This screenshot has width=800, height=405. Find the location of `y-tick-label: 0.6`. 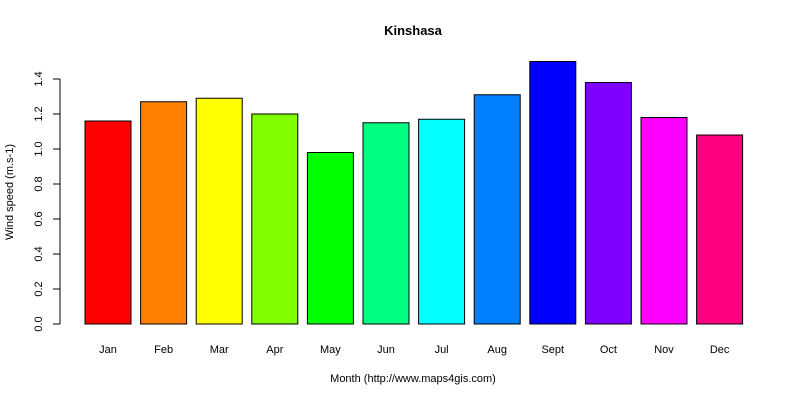

y-tick-label: 0.6 is located at coordinates (39, 218).